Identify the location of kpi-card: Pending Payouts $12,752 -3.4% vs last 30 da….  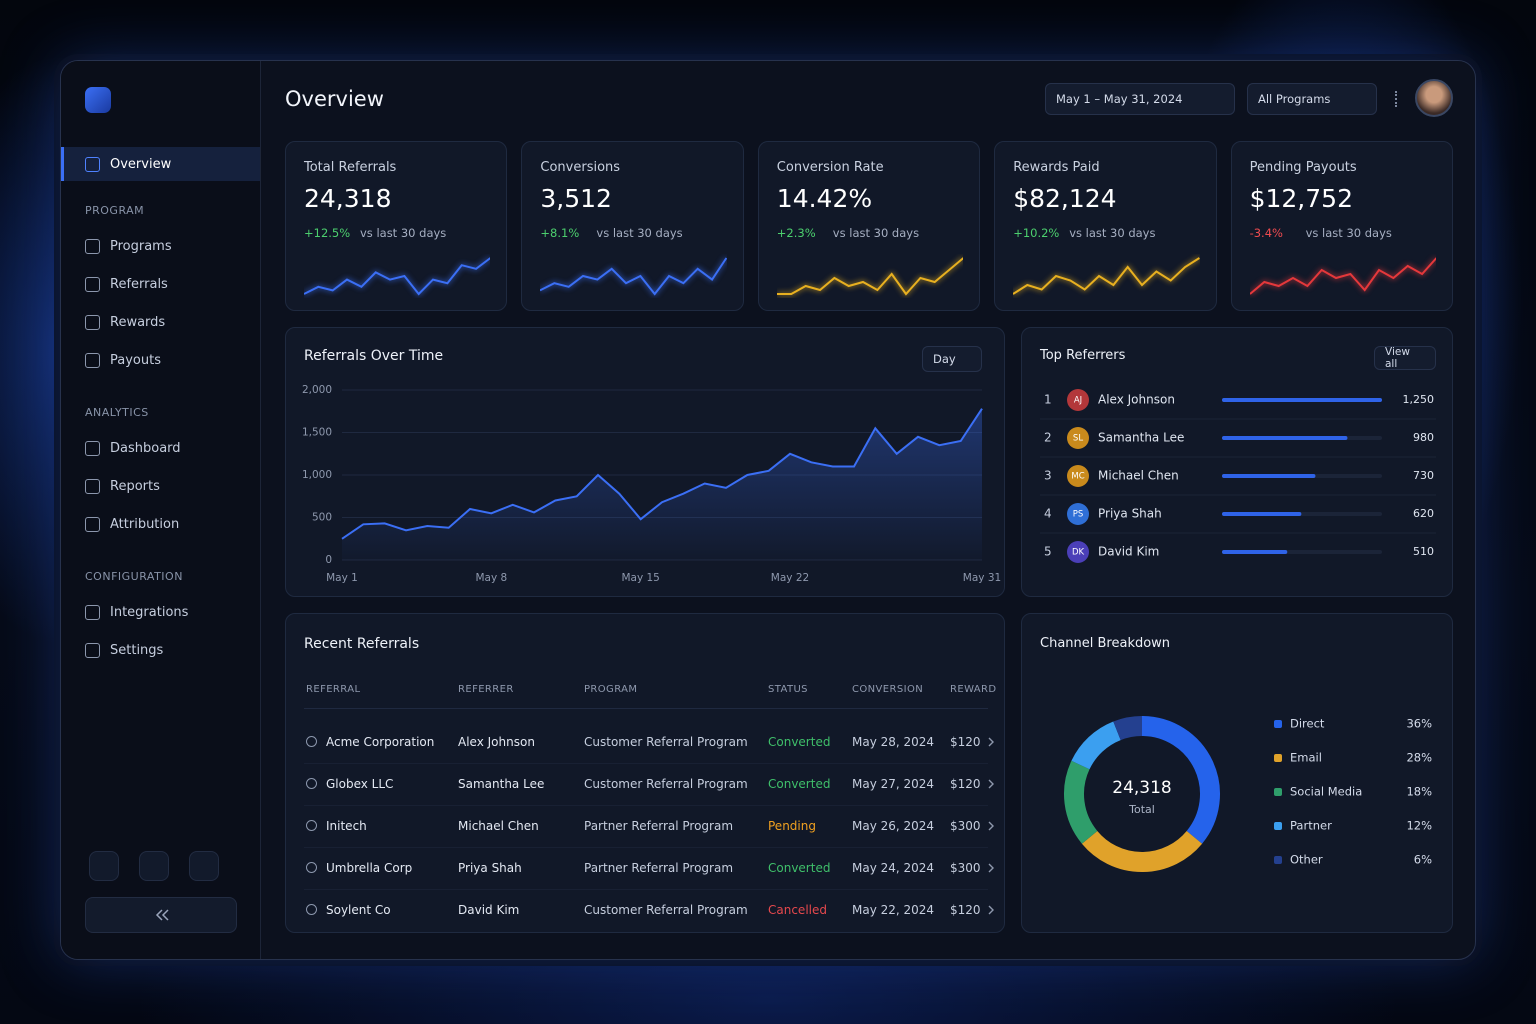
(1341, 226).